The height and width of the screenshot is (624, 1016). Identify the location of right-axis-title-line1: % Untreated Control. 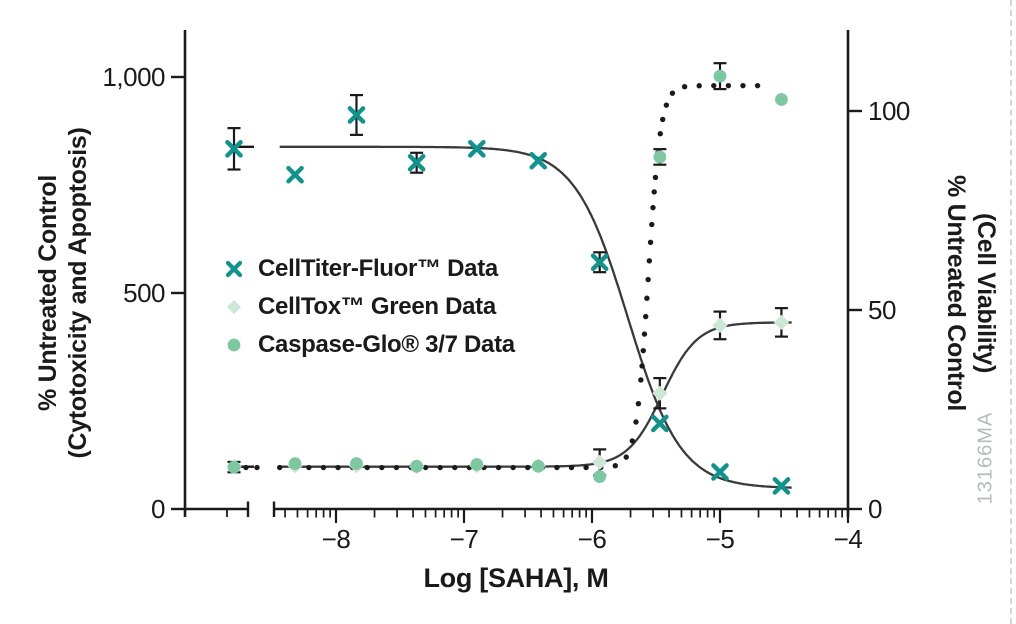
(956, 293).